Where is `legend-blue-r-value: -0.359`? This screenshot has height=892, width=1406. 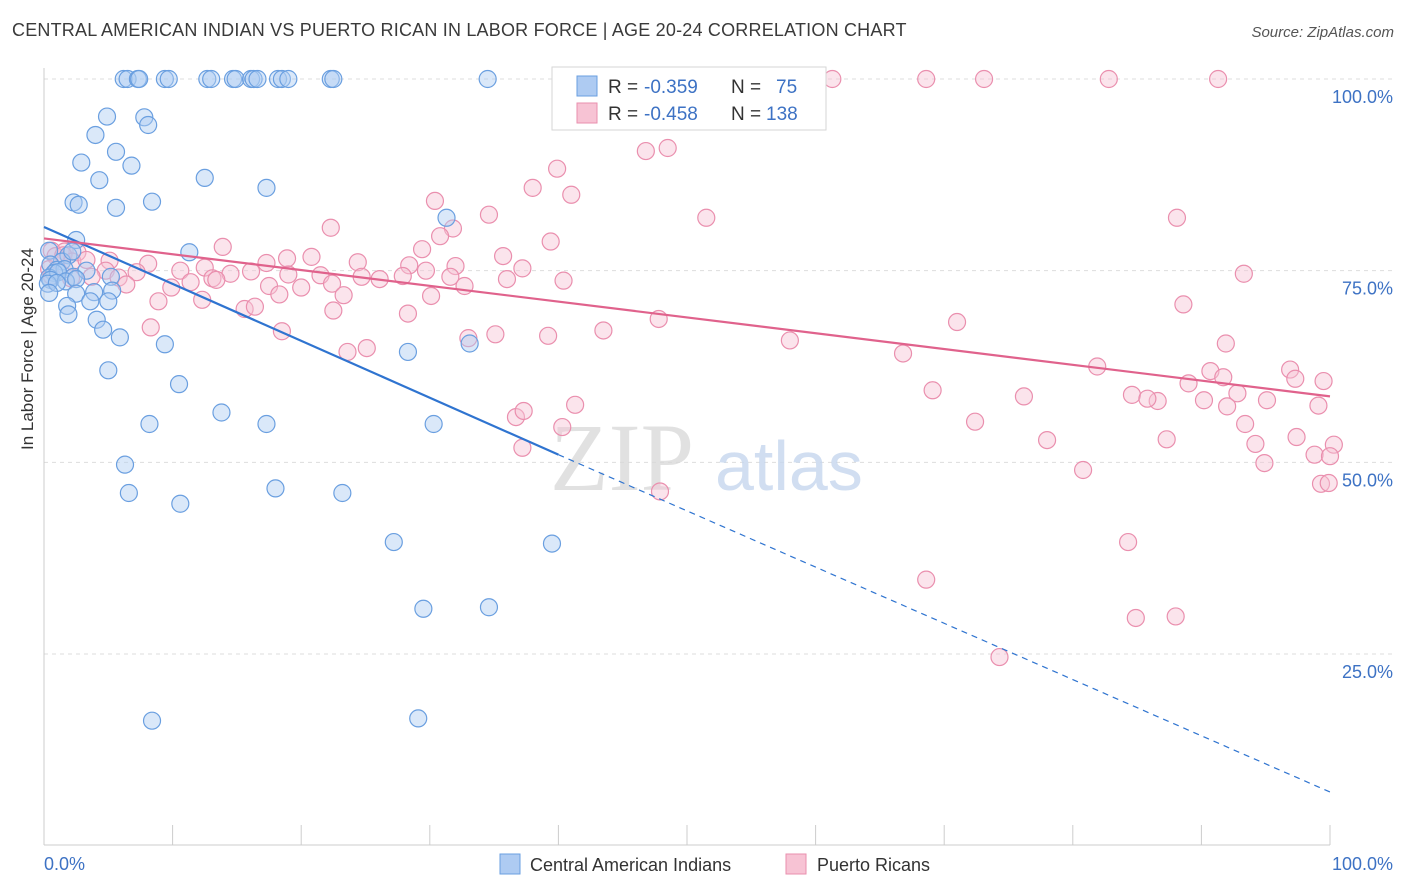 legend-blue-r-value: -0.359 is located at coordinates (671, 87).